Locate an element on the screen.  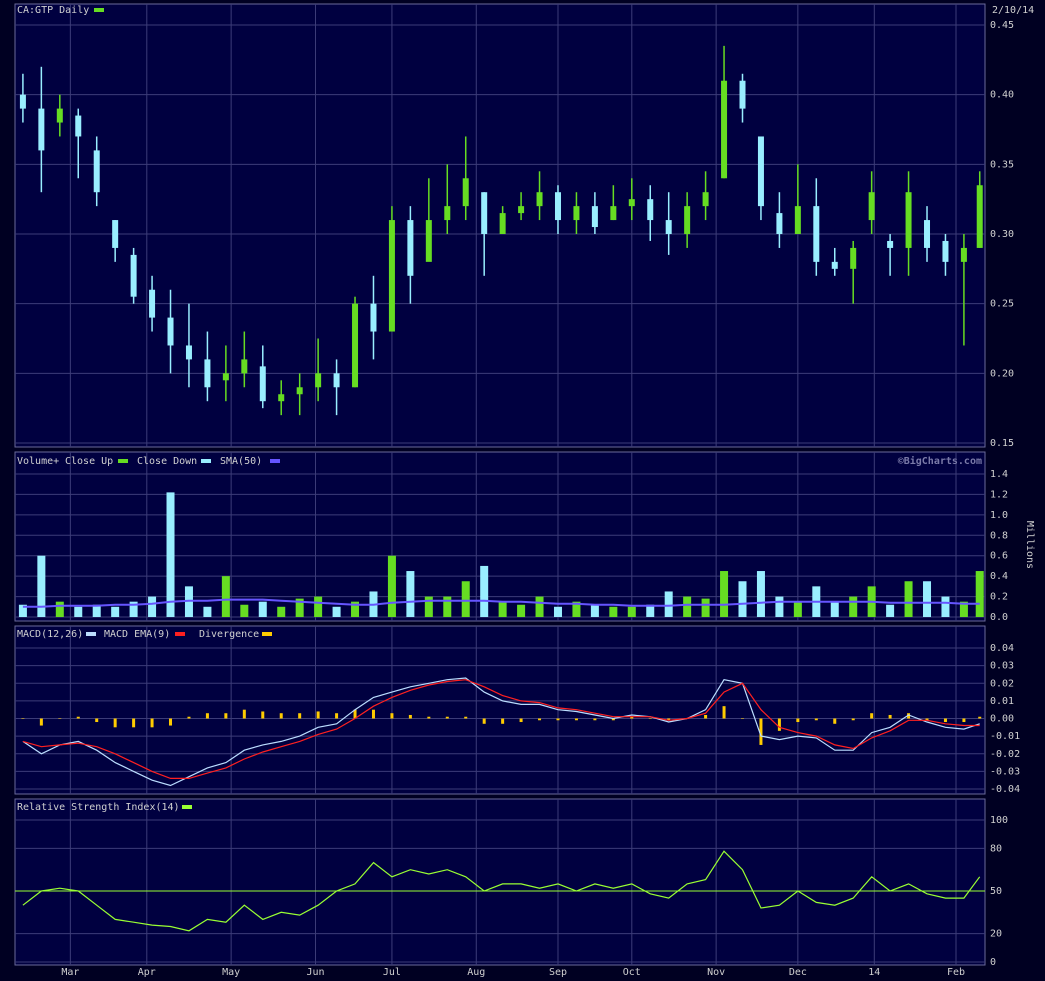
y-tick-label: 1.4 is located at coordinates (999, 474).